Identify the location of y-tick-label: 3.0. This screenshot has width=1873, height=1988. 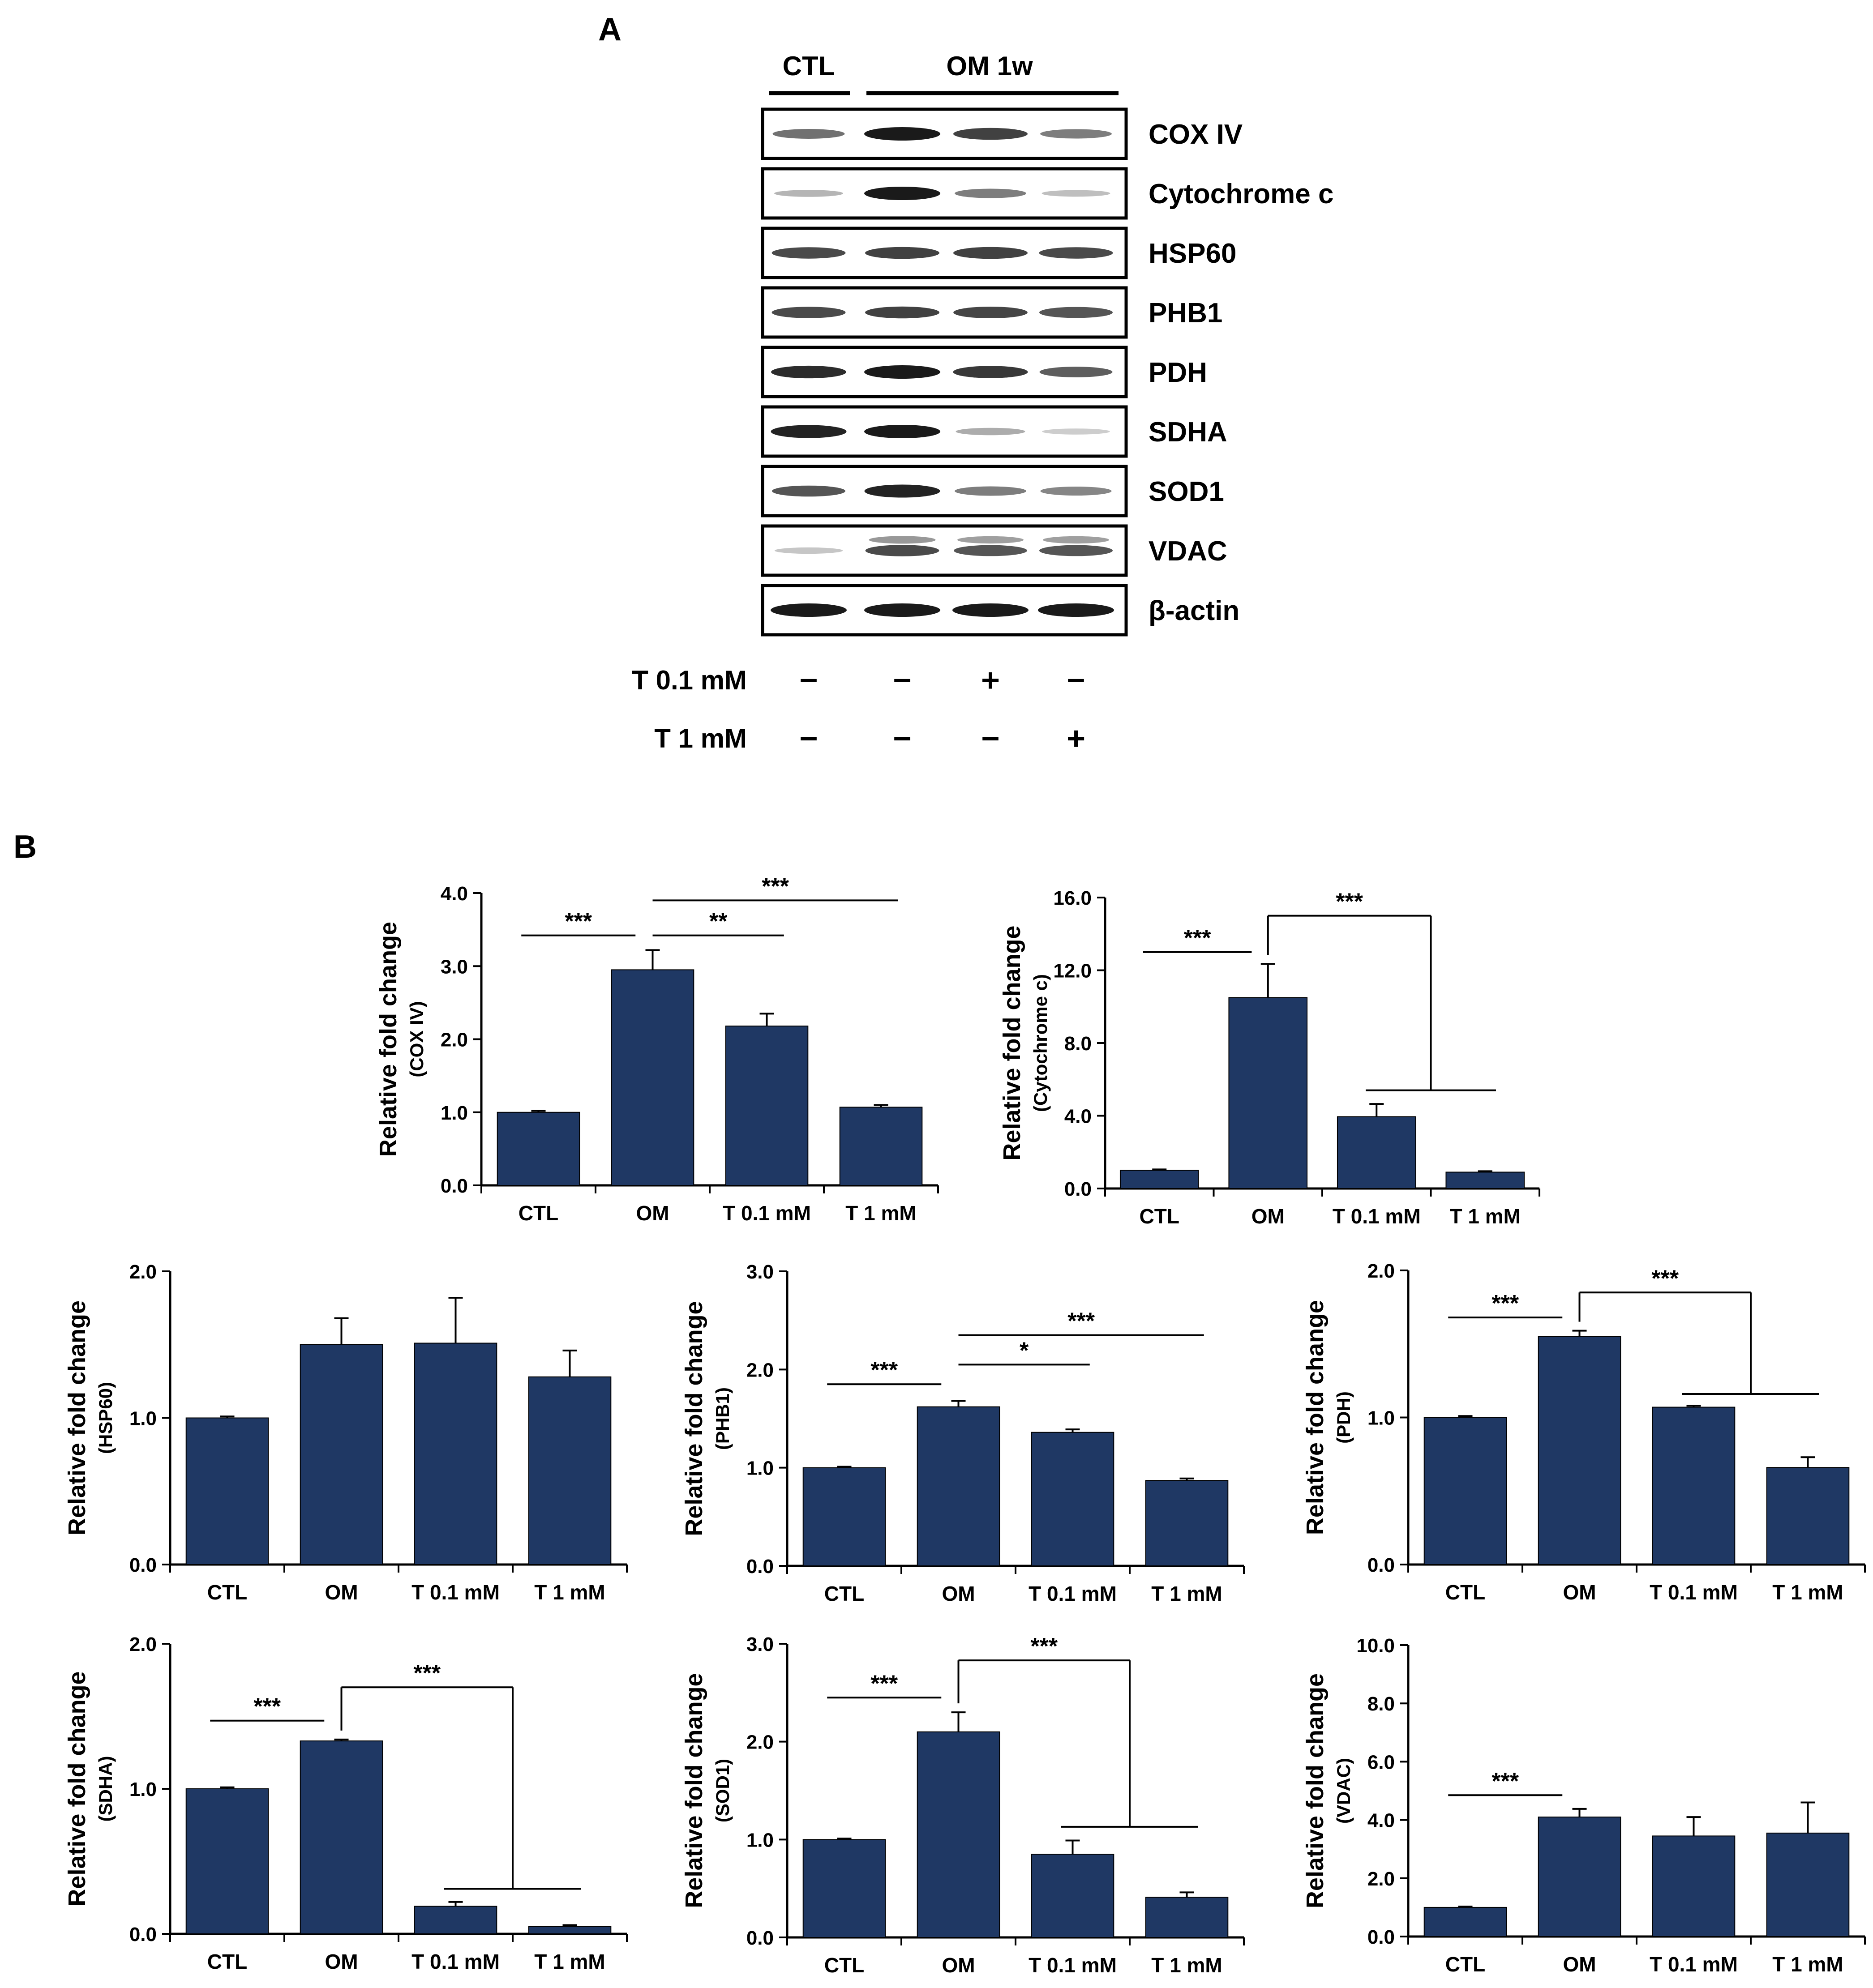
(760, 1272).